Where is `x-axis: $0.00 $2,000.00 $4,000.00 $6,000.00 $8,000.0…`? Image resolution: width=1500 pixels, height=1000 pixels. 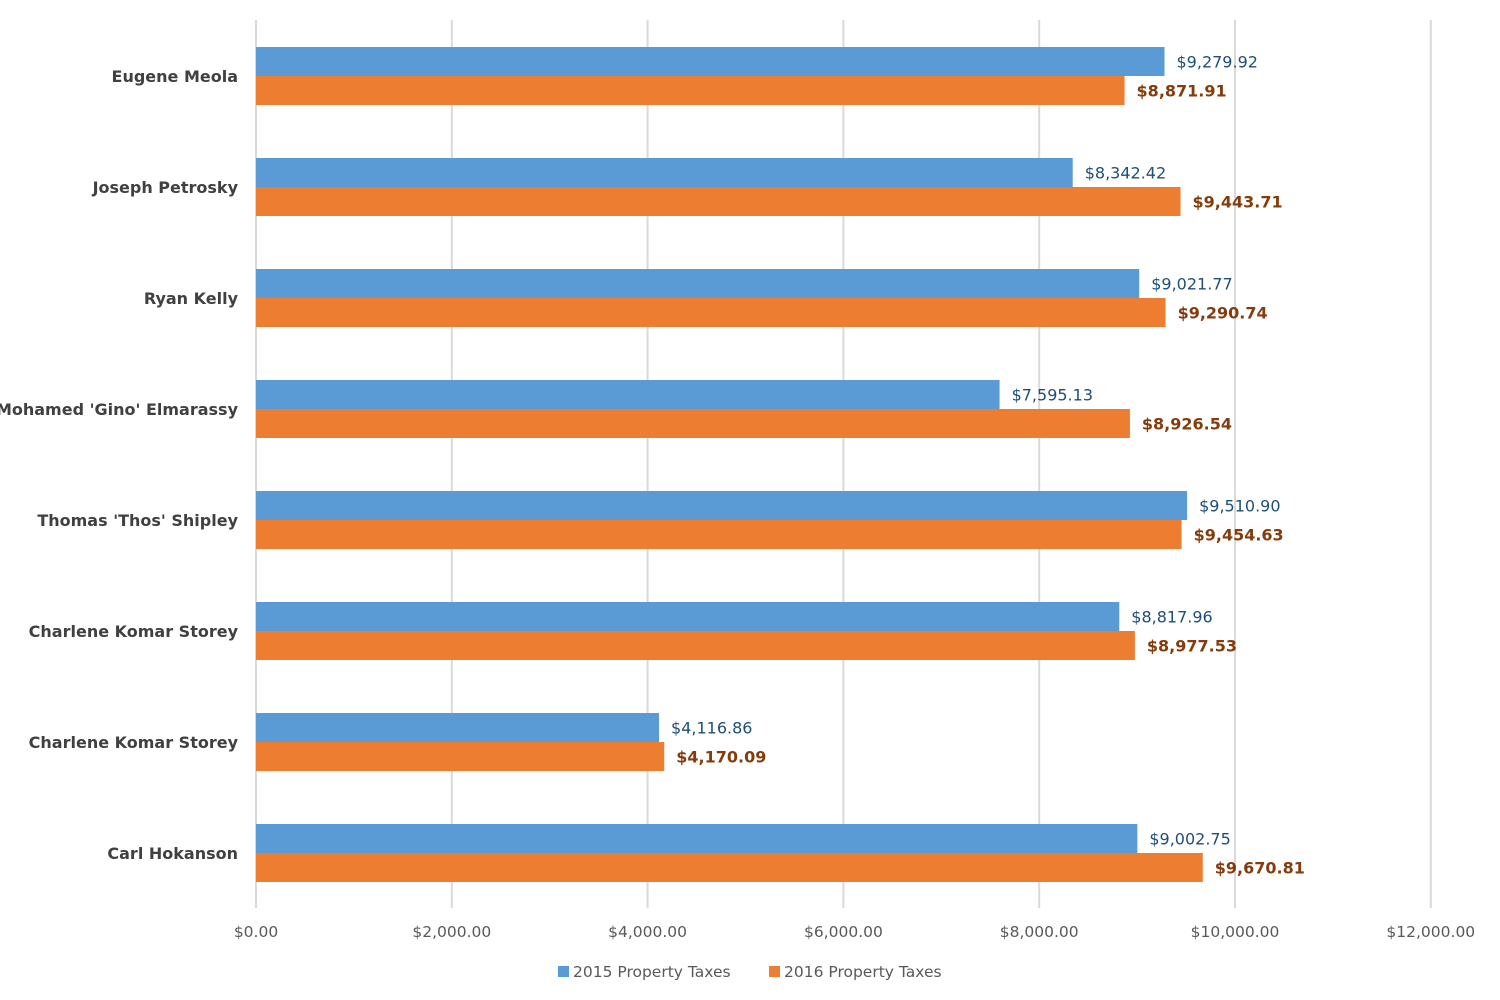
x-axis: $0.00 $2,000.00 $4,000.00 $6,000.00 $8,000.0… is located at coordinates (854, 932).